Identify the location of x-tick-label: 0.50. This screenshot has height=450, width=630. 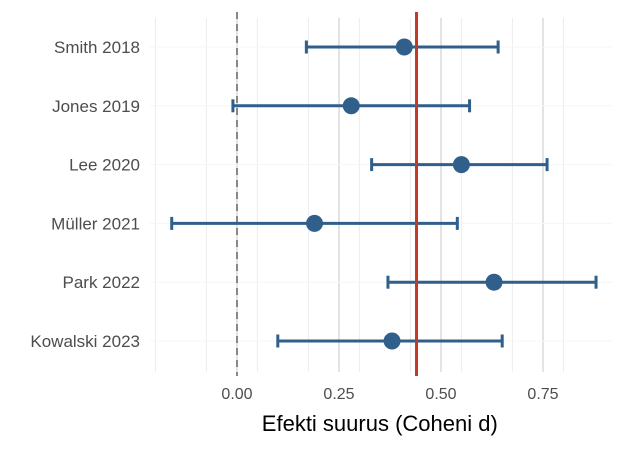
(440, 394).